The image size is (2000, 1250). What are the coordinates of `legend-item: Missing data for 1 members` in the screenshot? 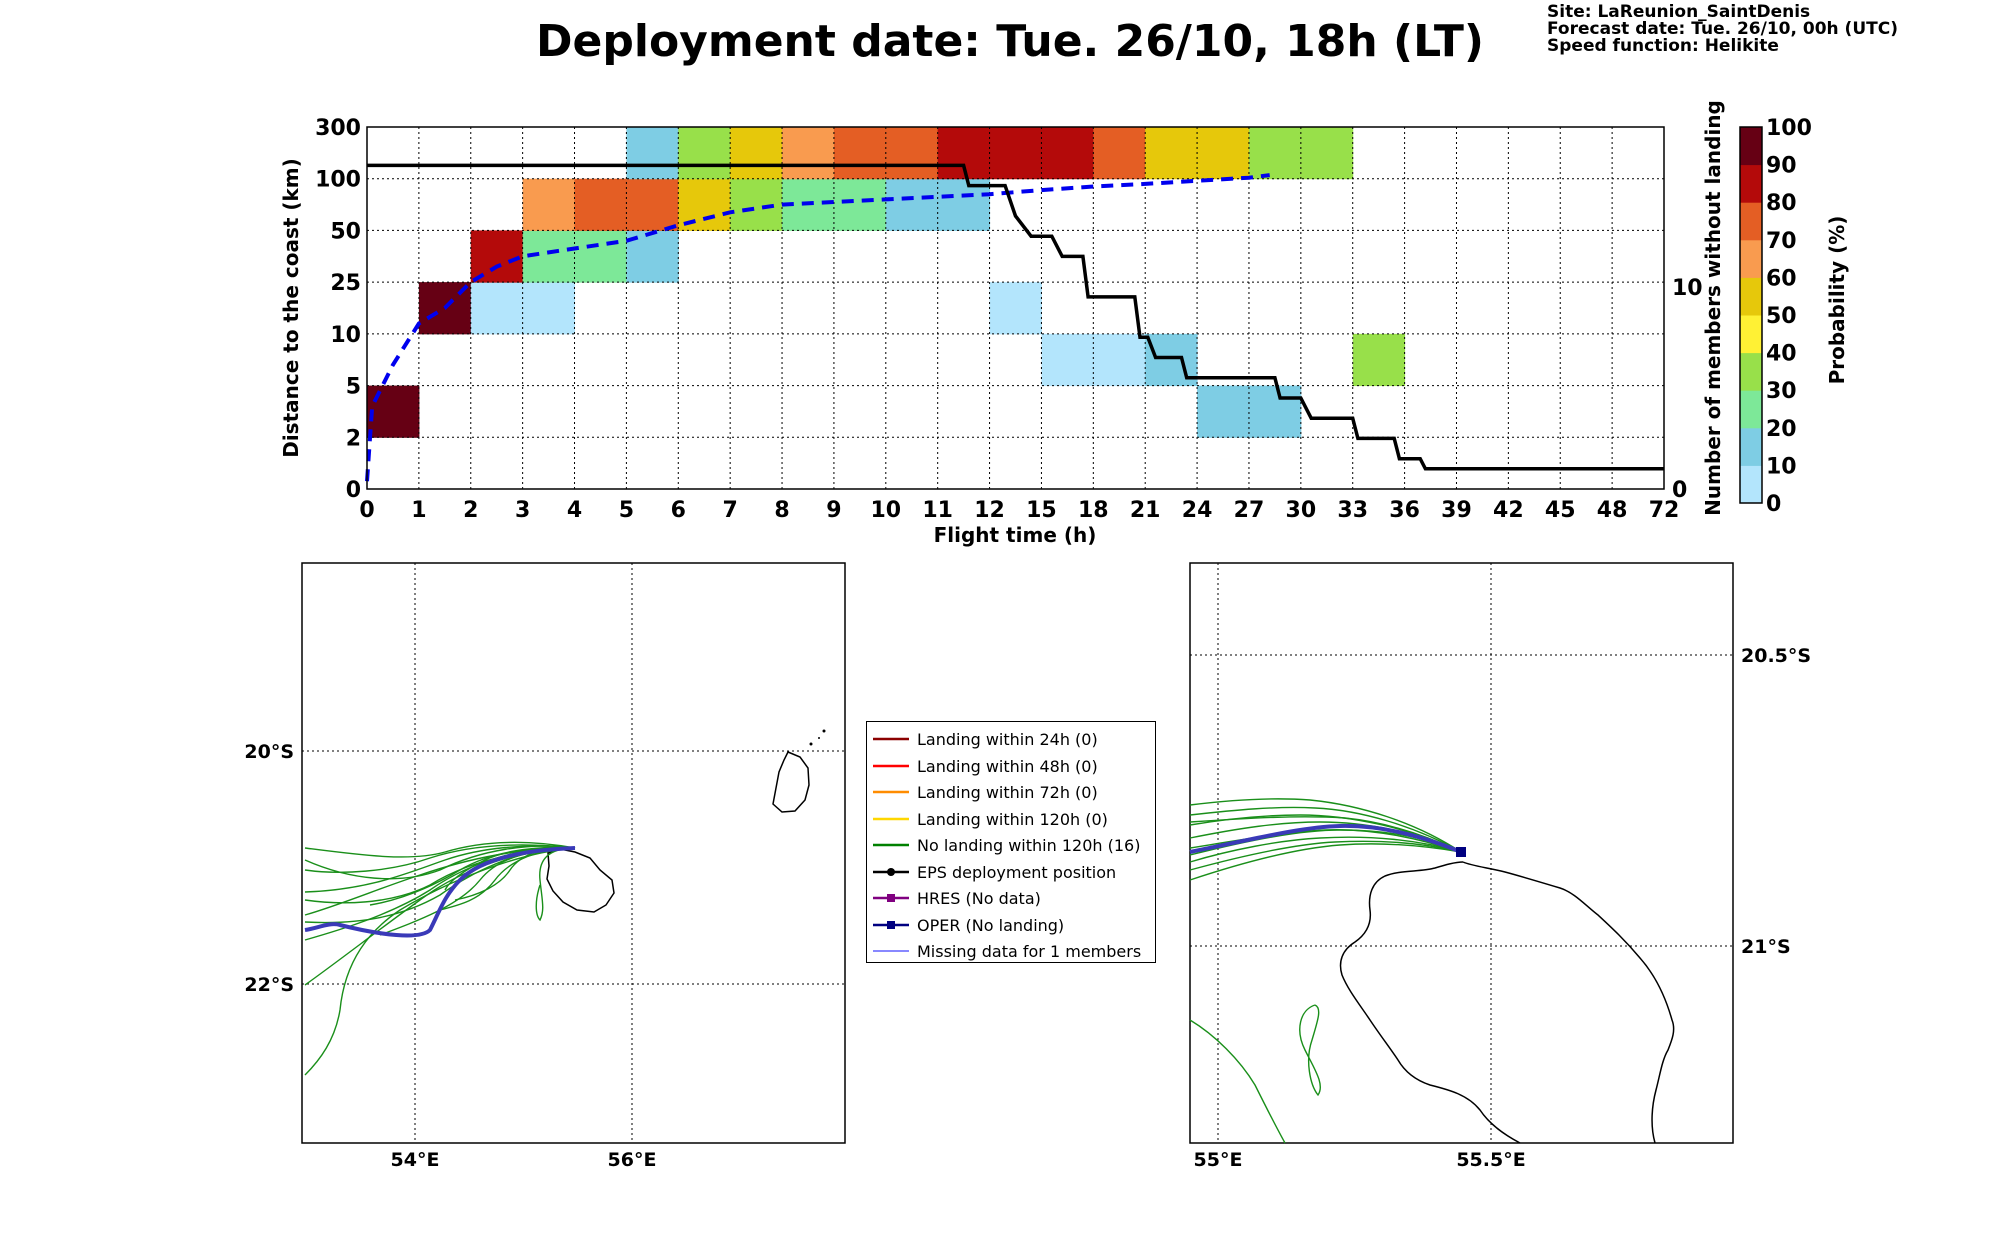 It's located at (1011, 951).